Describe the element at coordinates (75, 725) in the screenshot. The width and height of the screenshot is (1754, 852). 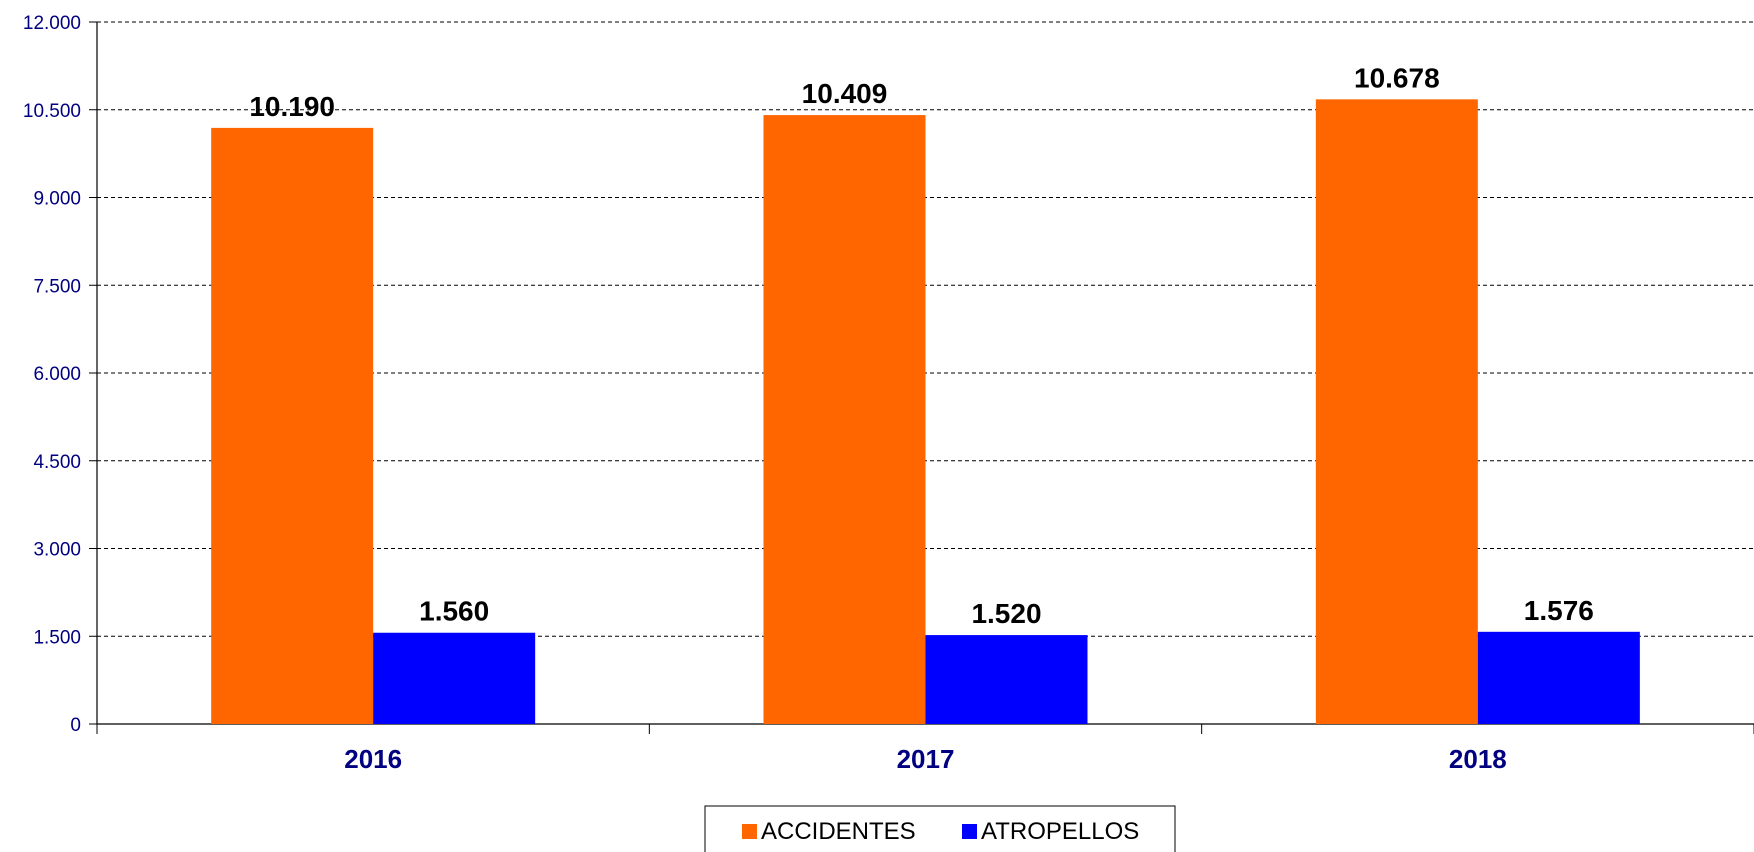
I see `y-tick-label: 0` at that location.